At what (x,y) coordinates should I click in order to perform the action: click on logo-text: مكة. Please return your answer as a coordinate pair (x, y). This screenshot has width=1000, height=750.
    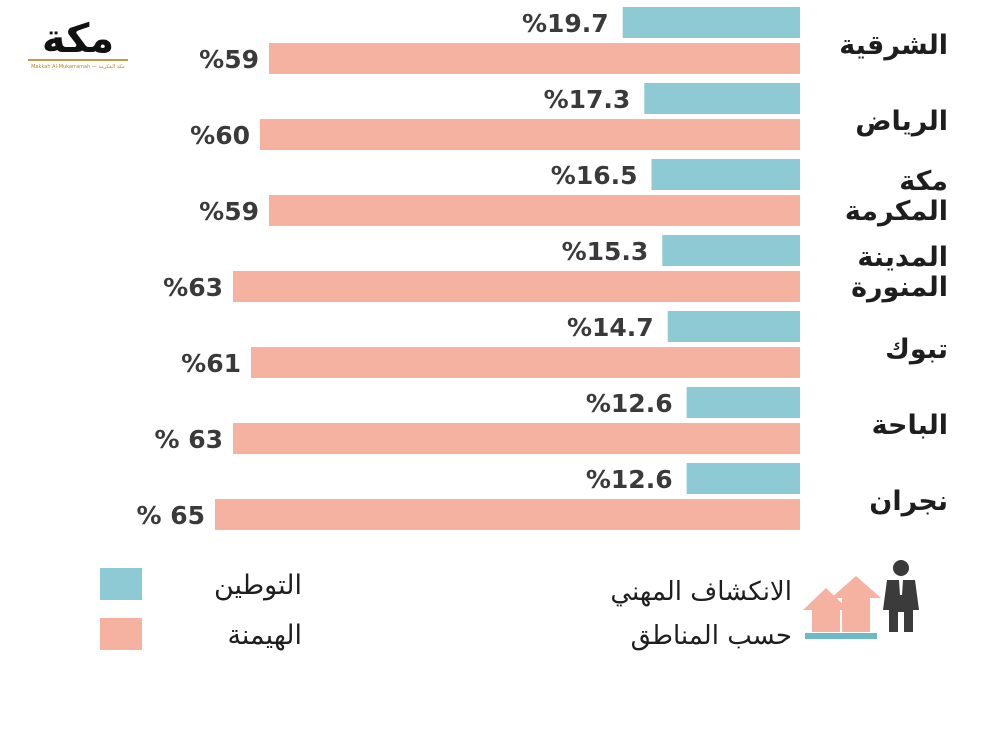
    Looking at the image, I should click on (78, 39).